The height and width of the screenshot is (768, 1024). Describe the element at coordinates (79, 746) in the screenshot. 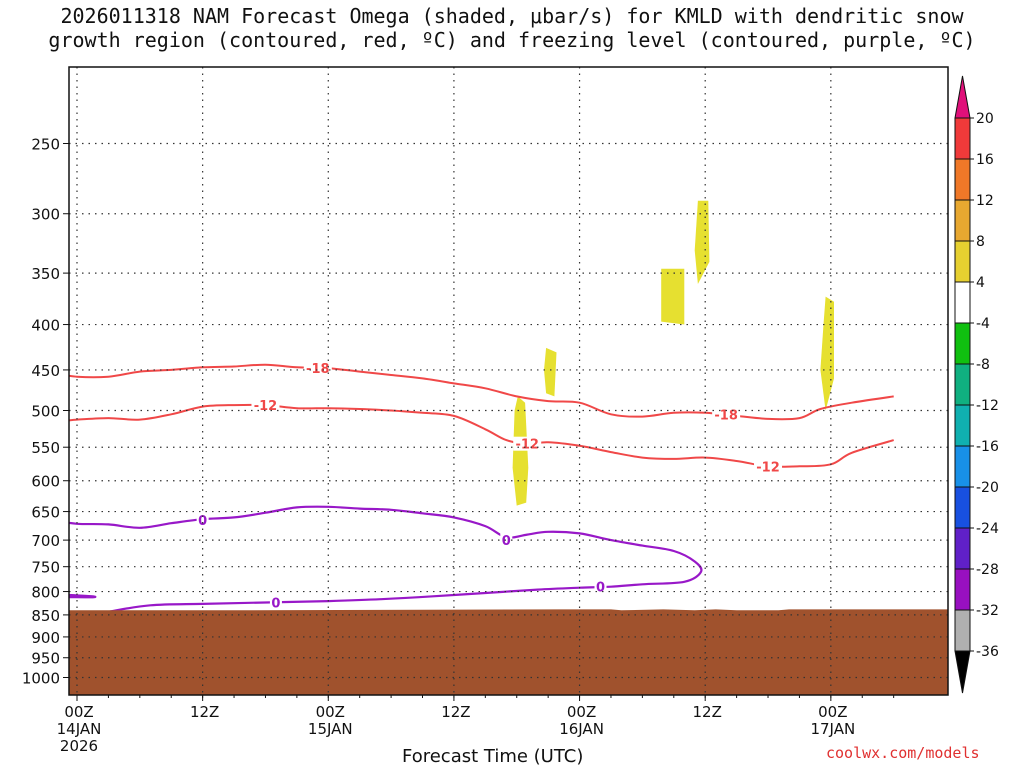

I see `x-tick-label: 2026` at that location.